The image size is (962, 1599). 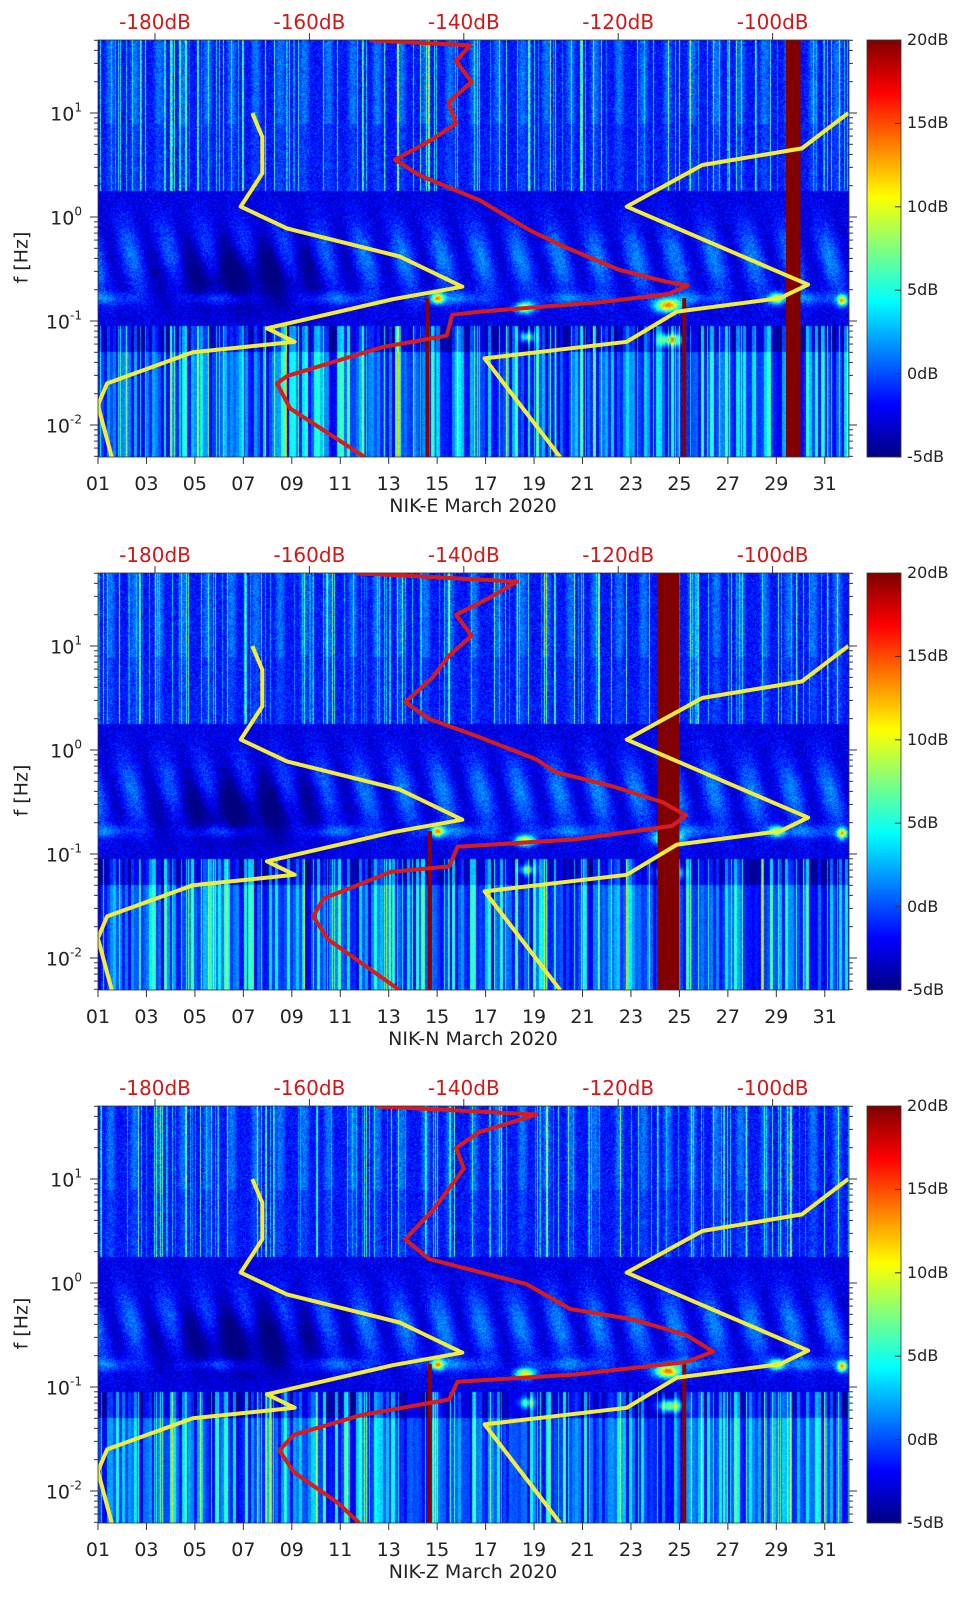 I want to click on y-tick-label: 10⁻², so click(x=64, y=425).